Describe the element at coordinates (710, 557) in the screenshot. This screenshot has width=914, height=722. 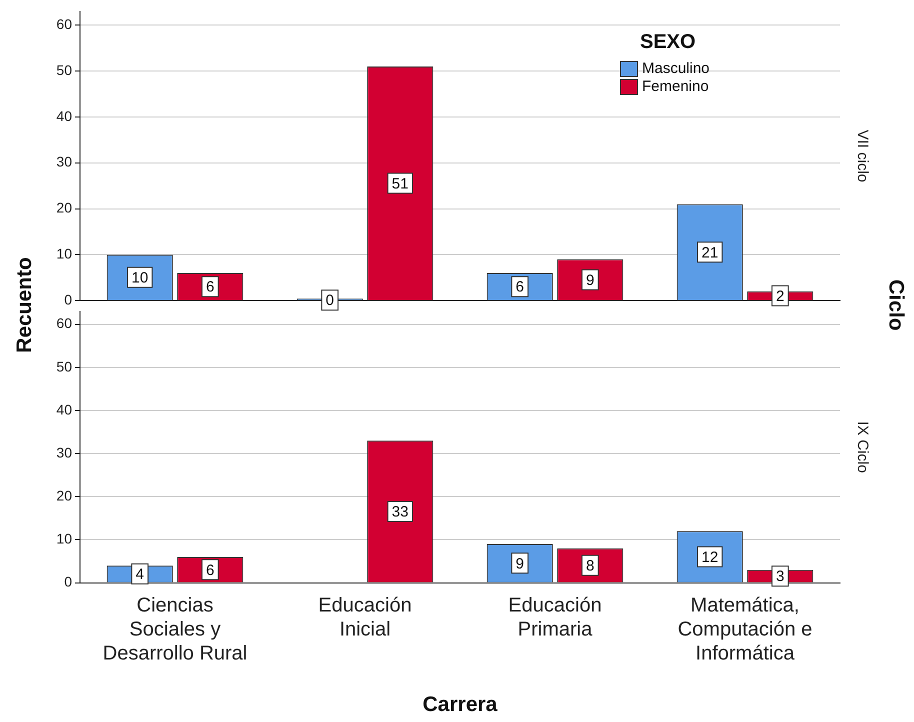
I see `data-label: 12` at that location.